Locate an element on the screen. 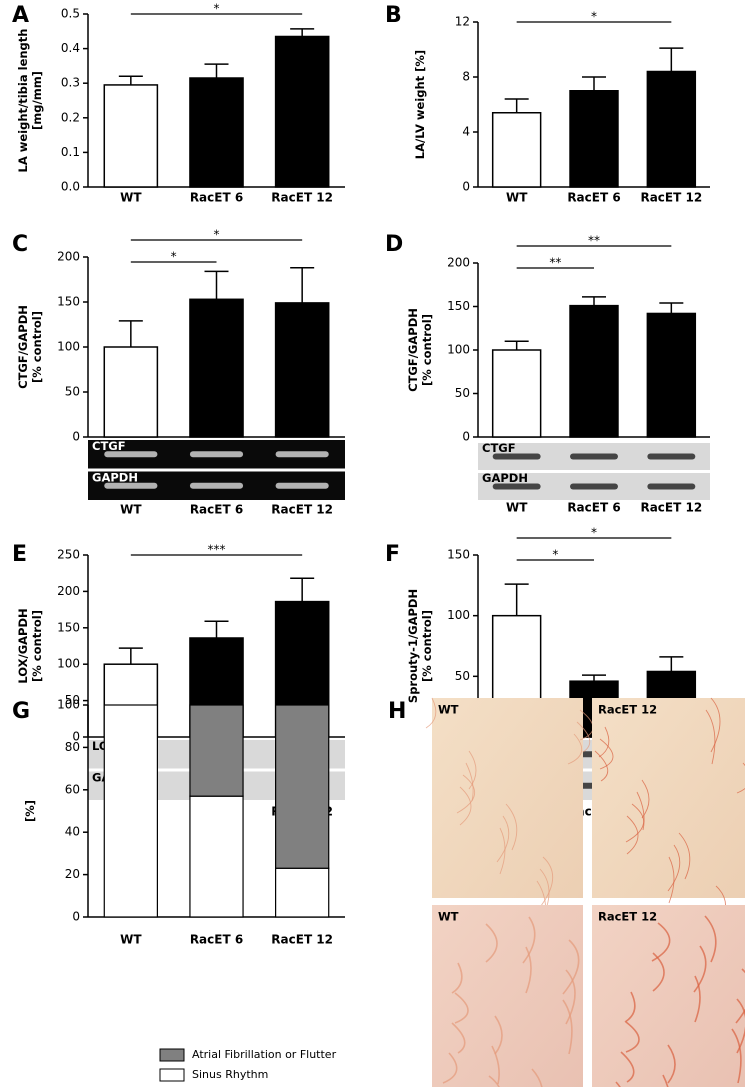  y-axis-label-line: LOX/GAPDH is located at coordinates (23, 645).